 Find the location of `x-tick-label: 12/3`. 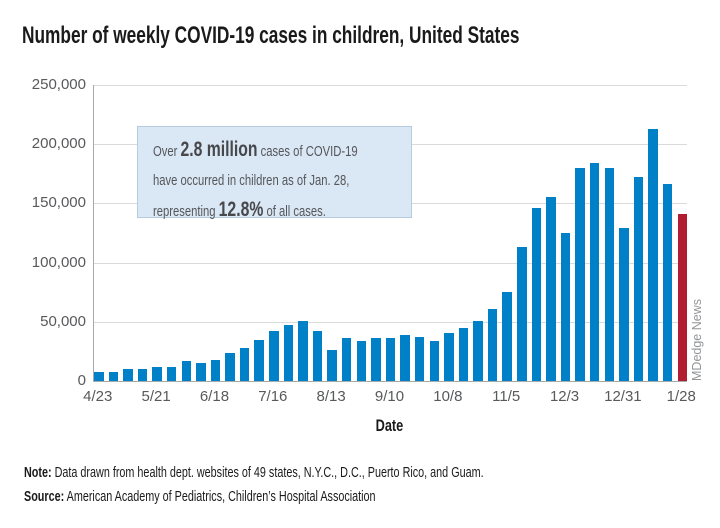

x-tick-label: 12/3 is located at coordinates (564, 396).